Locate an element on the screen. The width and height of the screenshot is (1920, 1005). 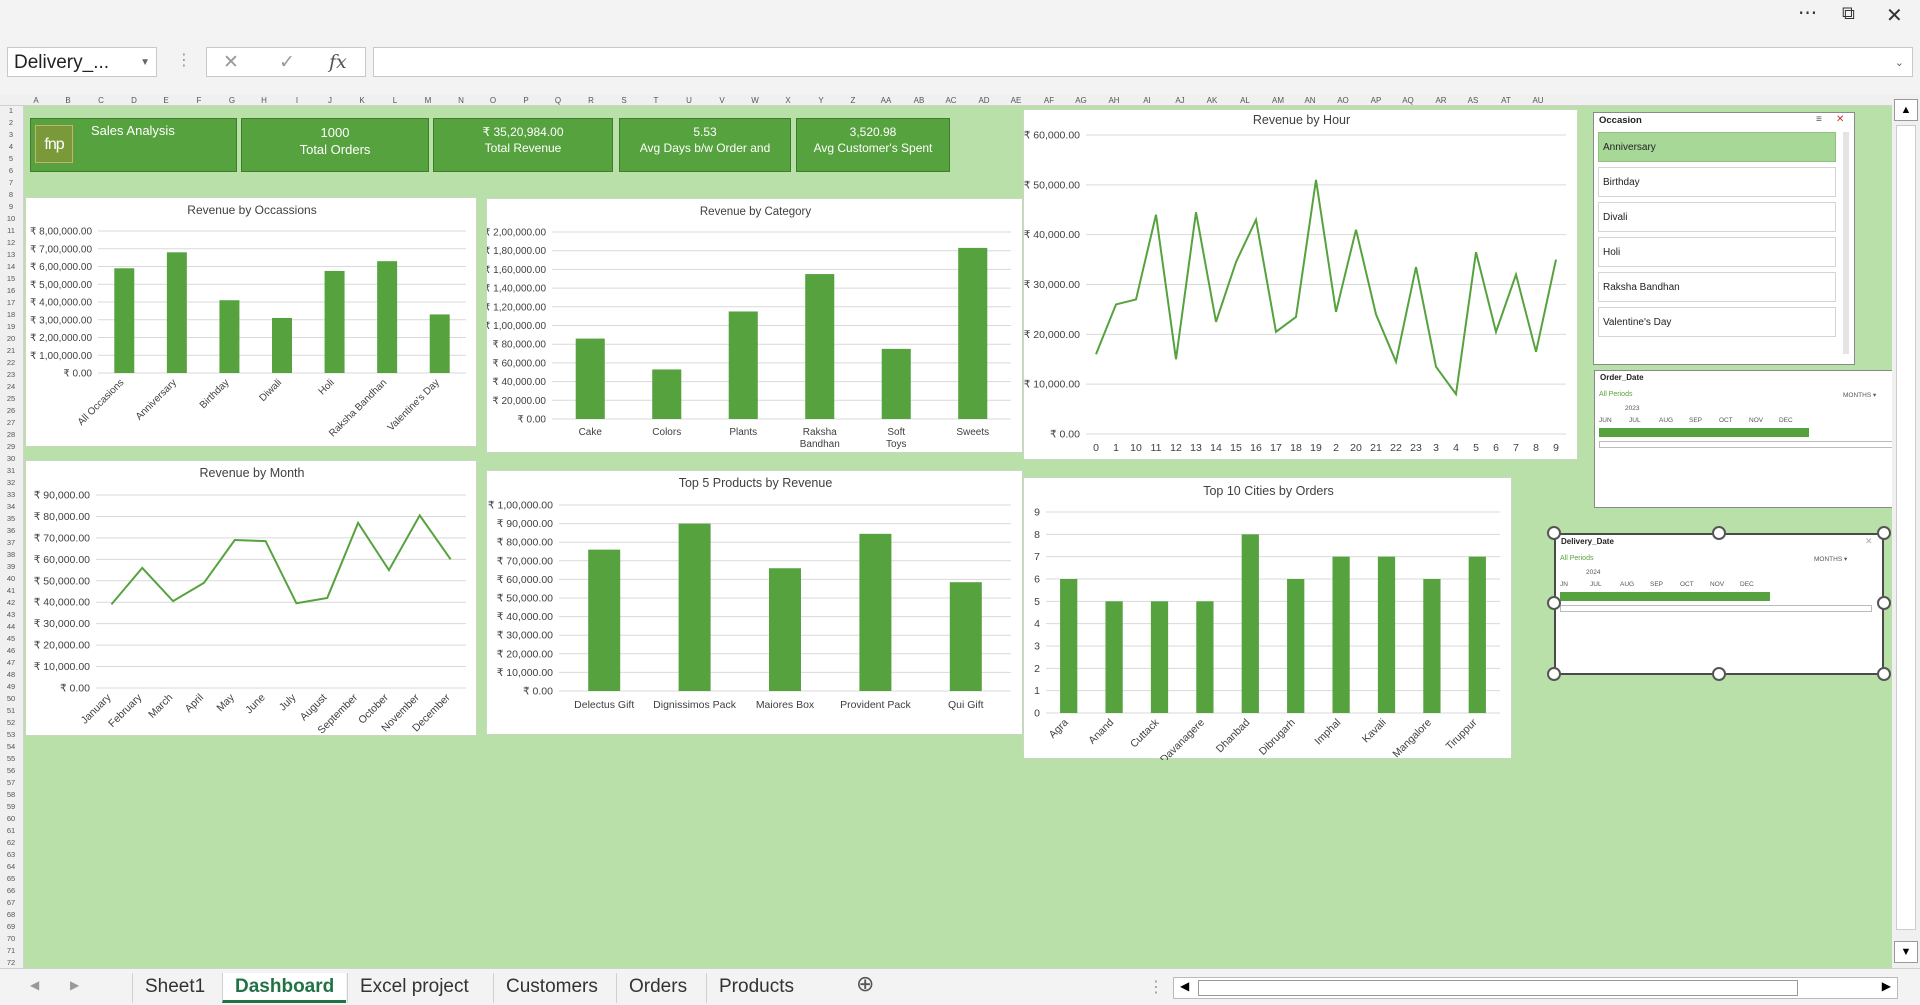
row-header: 13 is located at coordinates (11, 254).